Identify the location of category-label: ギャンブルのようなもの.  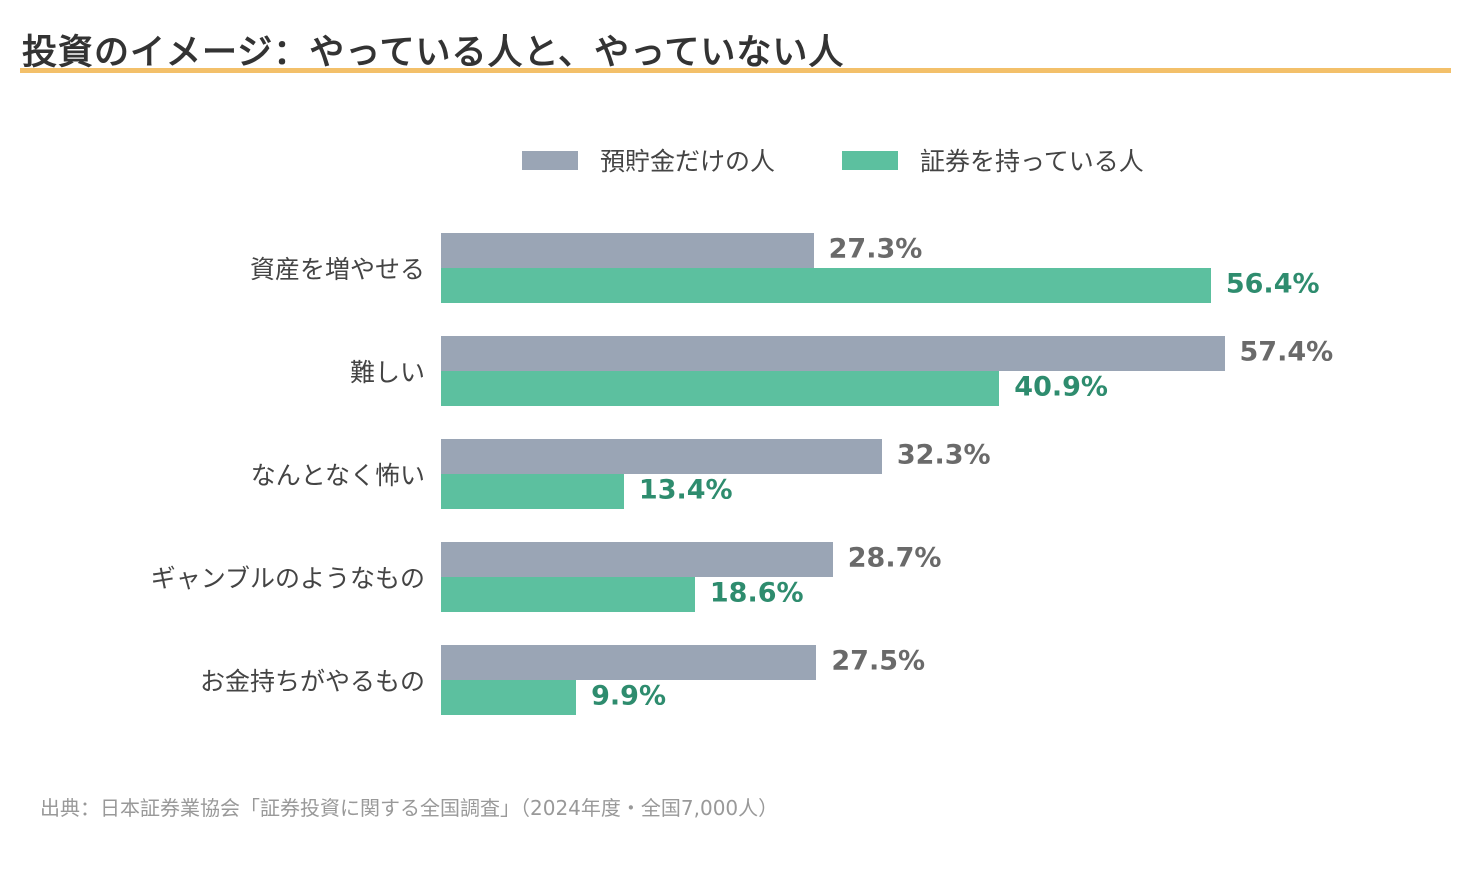
(287, 578).